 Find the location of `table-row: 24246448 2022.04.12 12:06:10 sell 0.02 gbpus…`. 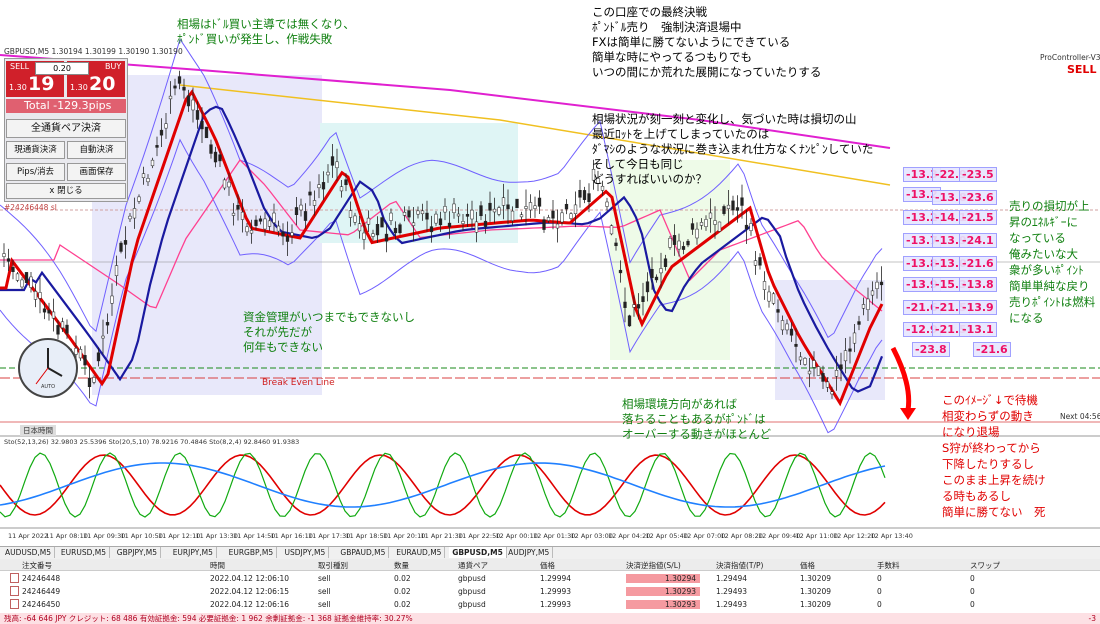

table-row: 24246448 2022.04.12 12:06:10 sell 0.02 gbpus… is located at coordinates (550, 579).